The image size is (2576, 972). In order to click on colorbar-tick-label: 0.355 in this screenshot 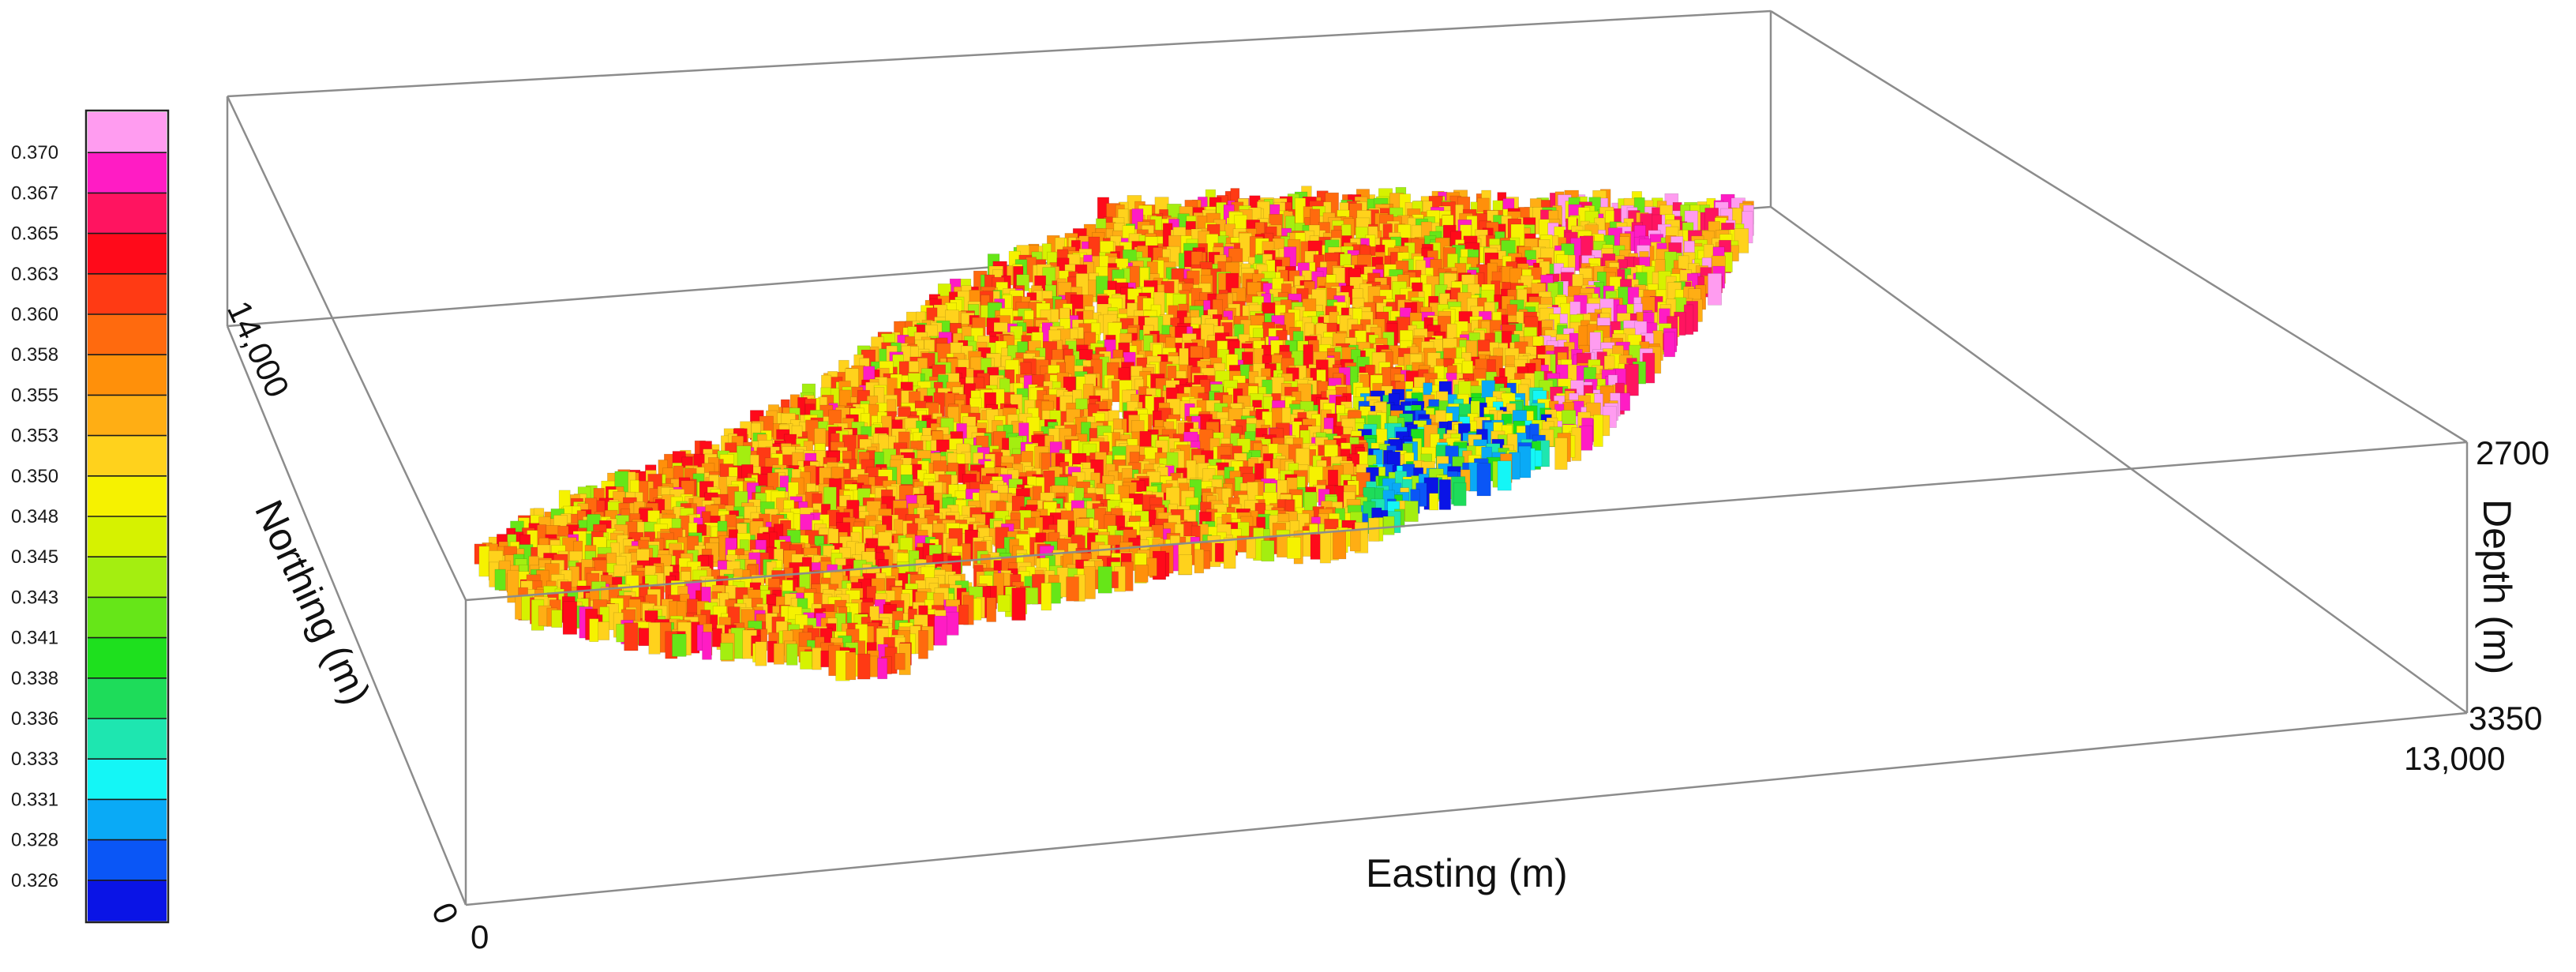, I will do `click(34, 395)`.